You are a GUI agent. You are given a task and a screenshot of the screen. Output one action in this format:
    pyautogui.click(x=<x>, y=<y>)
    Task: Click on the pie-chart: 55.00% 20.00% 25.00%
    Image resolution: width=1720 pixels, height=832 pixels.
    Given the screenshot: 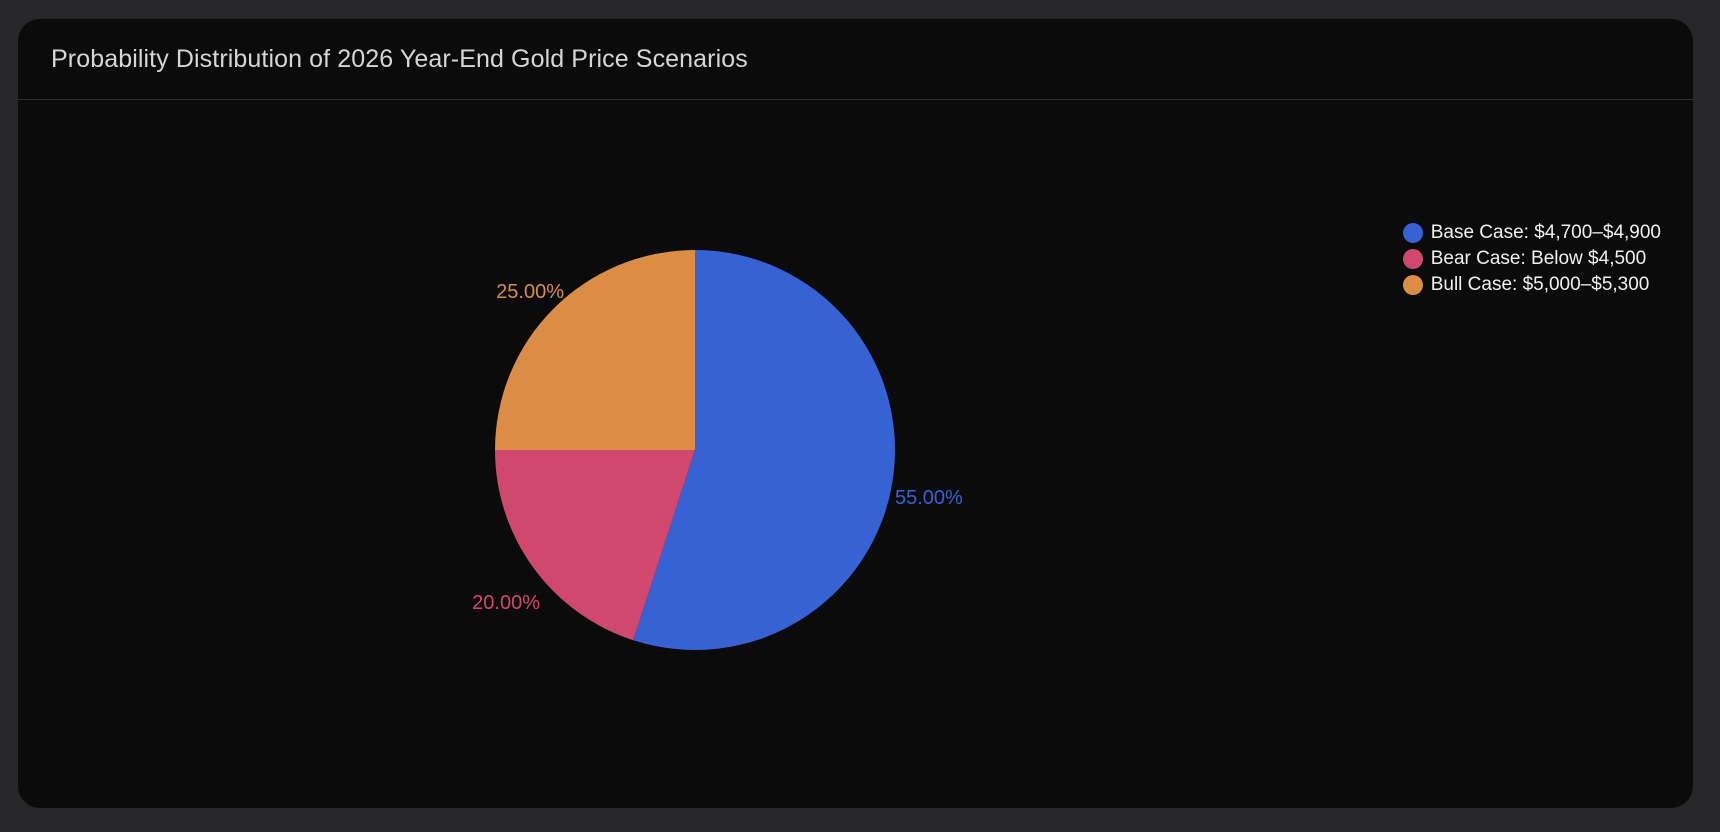 What is the action you would take?
    pyautogui.click(x=717, y=450)
    